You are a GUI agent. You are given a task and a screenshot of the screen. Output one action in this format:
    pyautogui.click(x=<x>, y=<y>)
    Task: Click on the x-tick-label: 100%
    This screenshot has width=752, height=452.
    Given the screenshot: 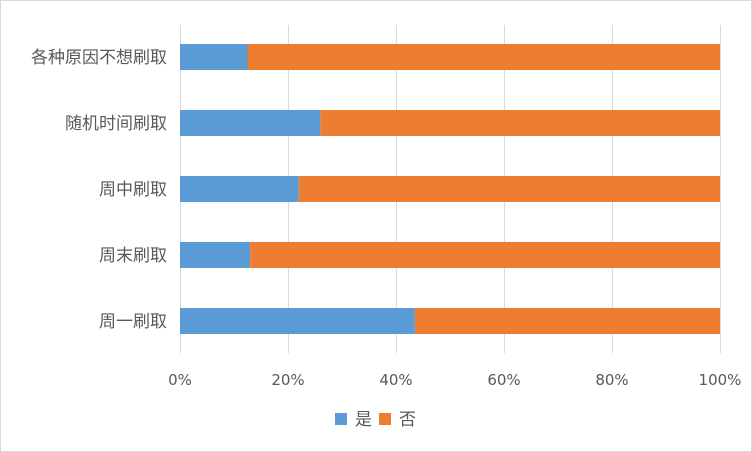 What is the action you would take?
    pyautogui.click(x=720, y=380)
    